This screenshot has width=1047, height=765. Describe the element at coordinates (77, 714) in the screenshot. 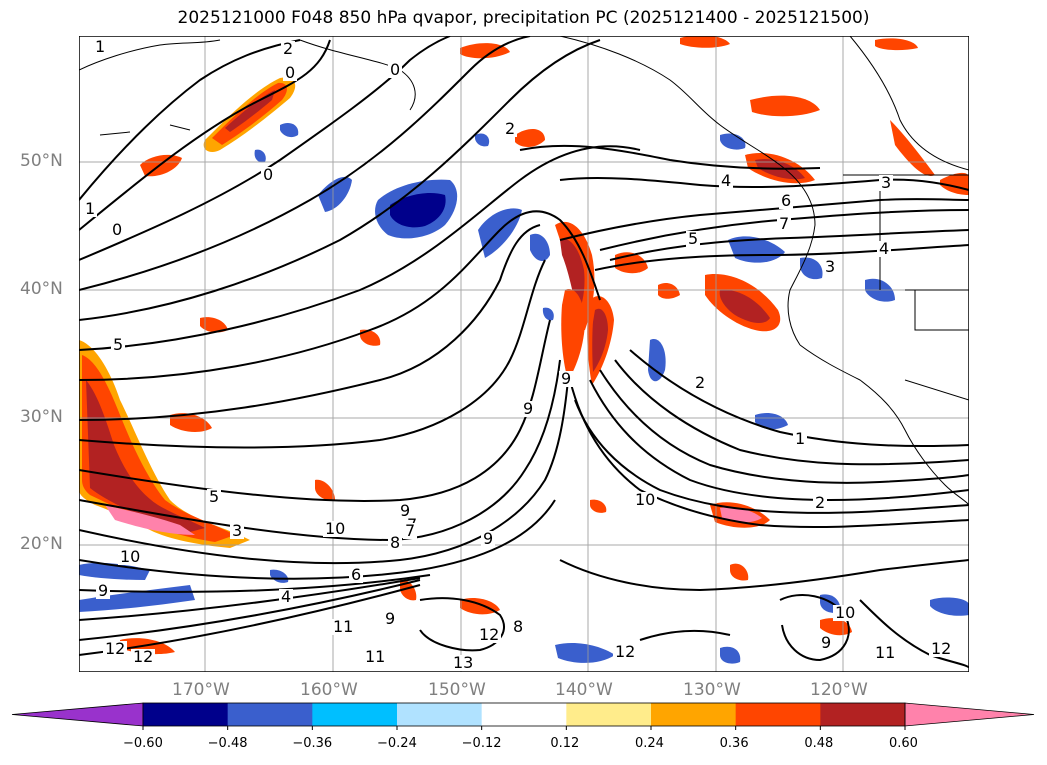

I see `colorbar-extend-min` at that location.